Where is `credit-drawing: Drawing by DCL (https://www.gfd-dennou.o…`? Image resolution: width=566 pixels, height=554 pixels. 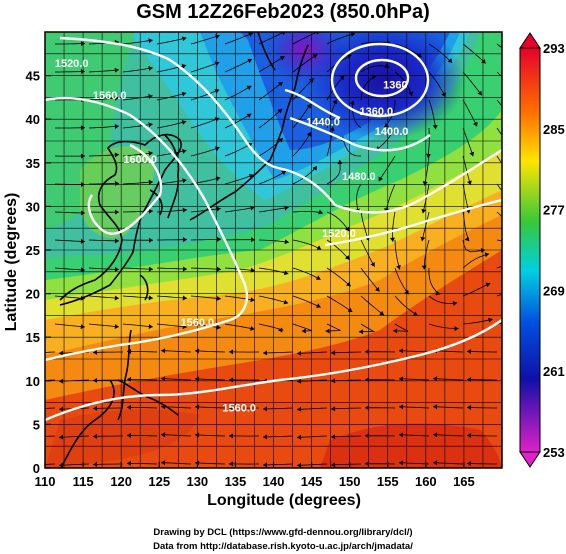 credit-drawing: Drawing by DCL (https://www.gfd-dennou.o… is located at coordinates (283, 532).